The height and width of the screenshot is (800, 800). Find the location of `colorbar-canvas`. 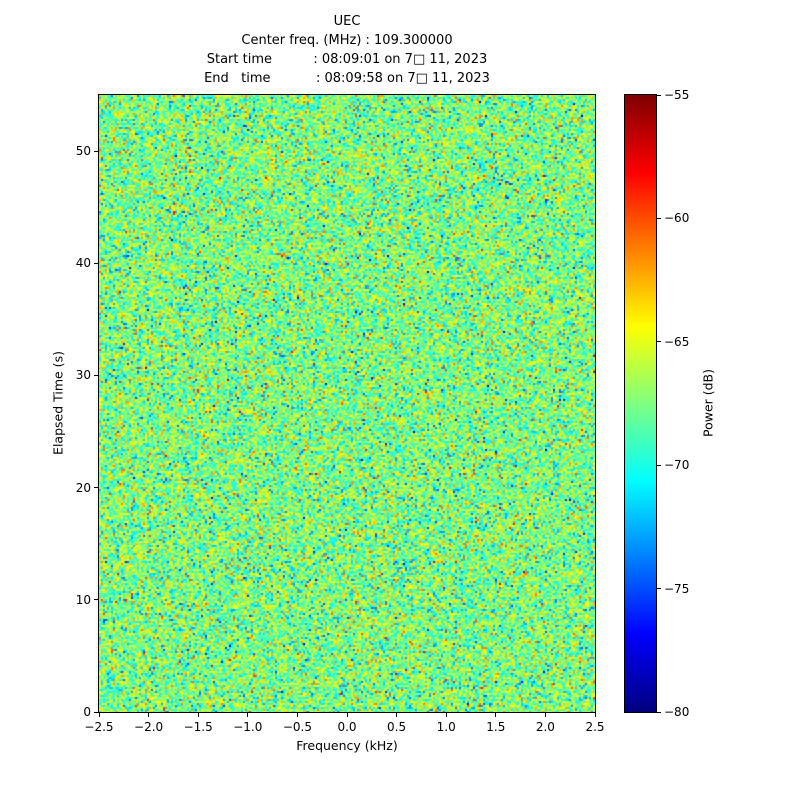

colorbar-canvas is located at coordinates (640, 403).